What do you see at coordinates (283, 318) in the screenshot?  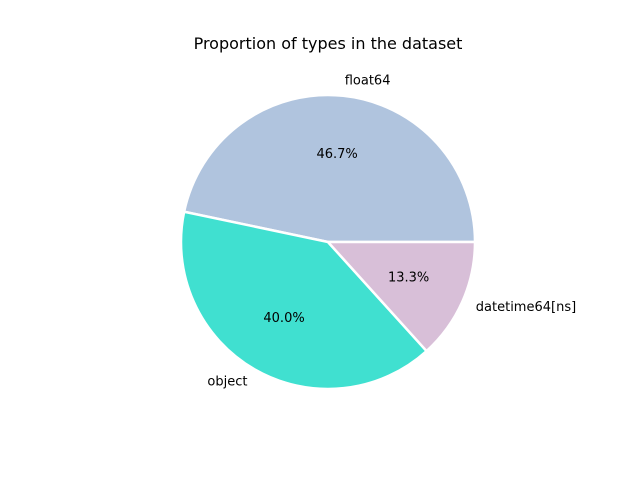 I see `pie-percent-label: 40.0%` at bounding box center [283, 318].